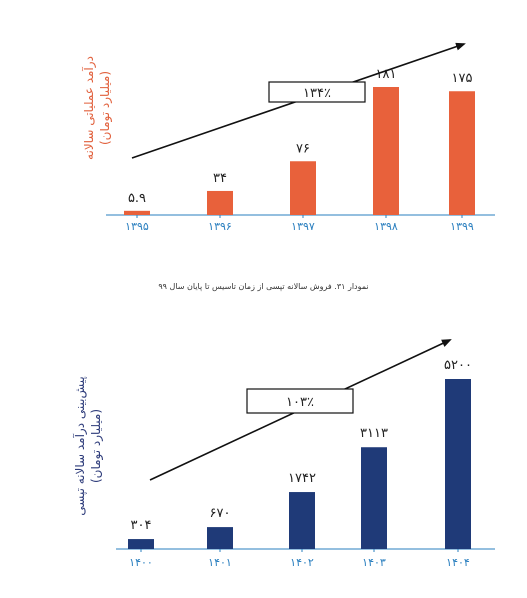  Describe the element at coordinates (374, 433) in the screenshot. I see `chart2-data-label-4: ۳۱۱۳` at that location.